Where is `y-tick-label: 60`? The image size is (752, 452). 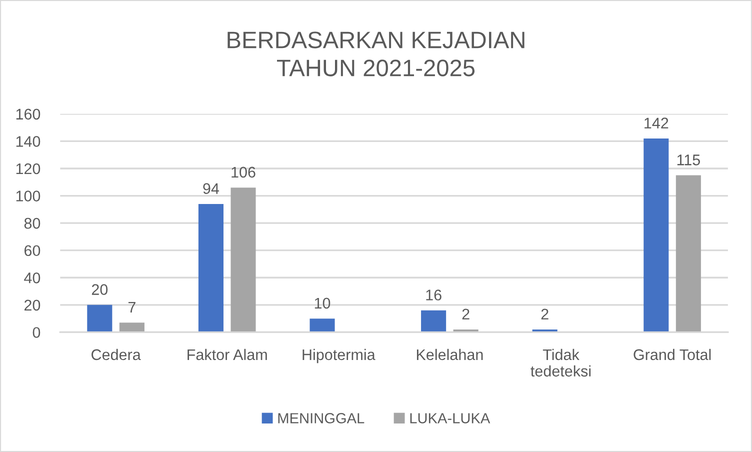 y-tick-label: 60 is located at coordinates (32, 250).